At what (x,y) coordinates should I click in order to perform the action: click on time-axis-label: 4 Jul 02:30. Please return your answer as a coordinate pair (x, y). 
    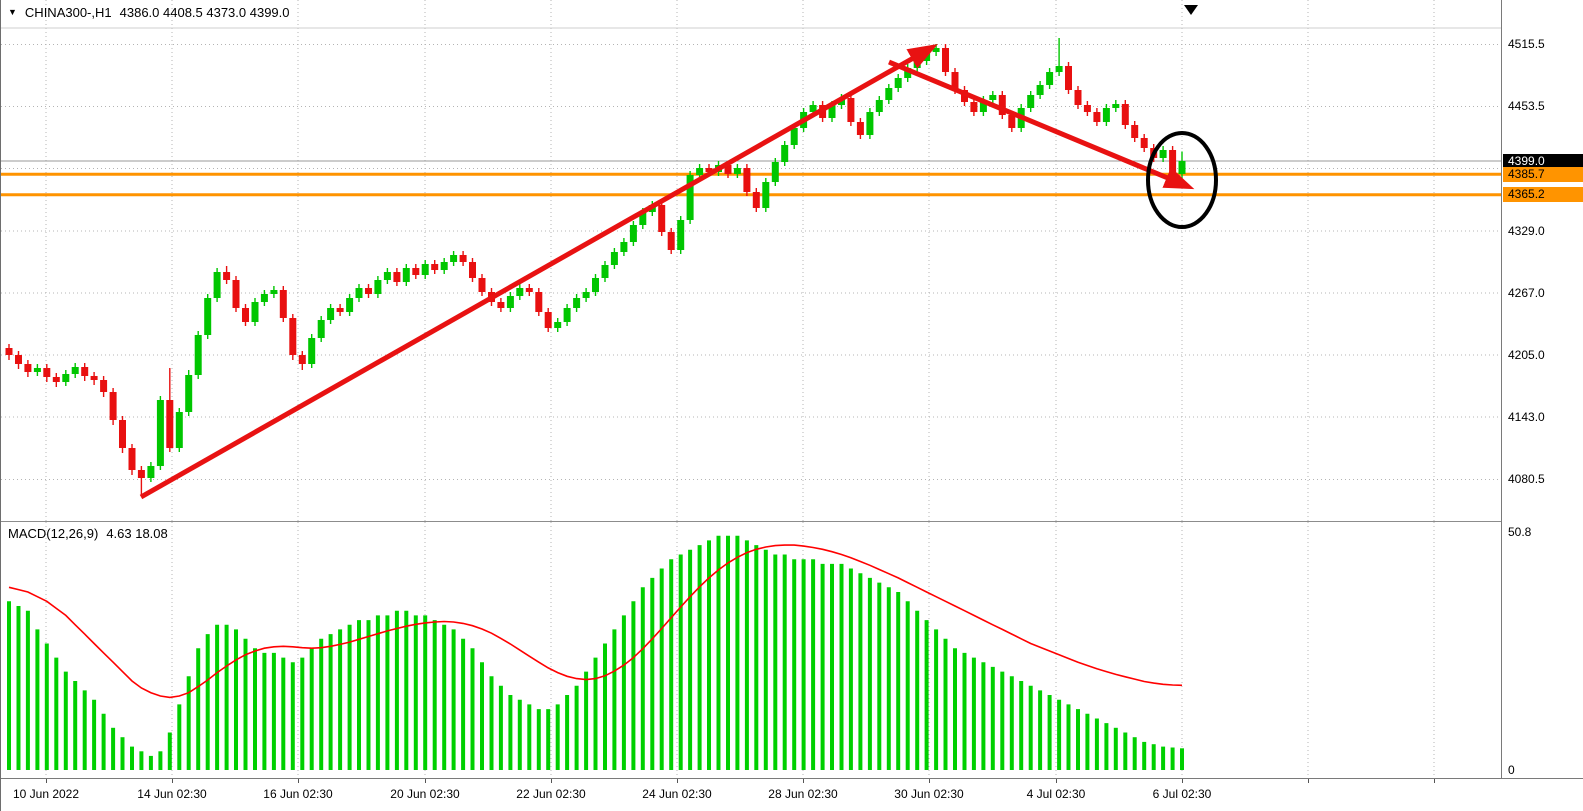
    Looking at the image, I should click on (1056, 794).